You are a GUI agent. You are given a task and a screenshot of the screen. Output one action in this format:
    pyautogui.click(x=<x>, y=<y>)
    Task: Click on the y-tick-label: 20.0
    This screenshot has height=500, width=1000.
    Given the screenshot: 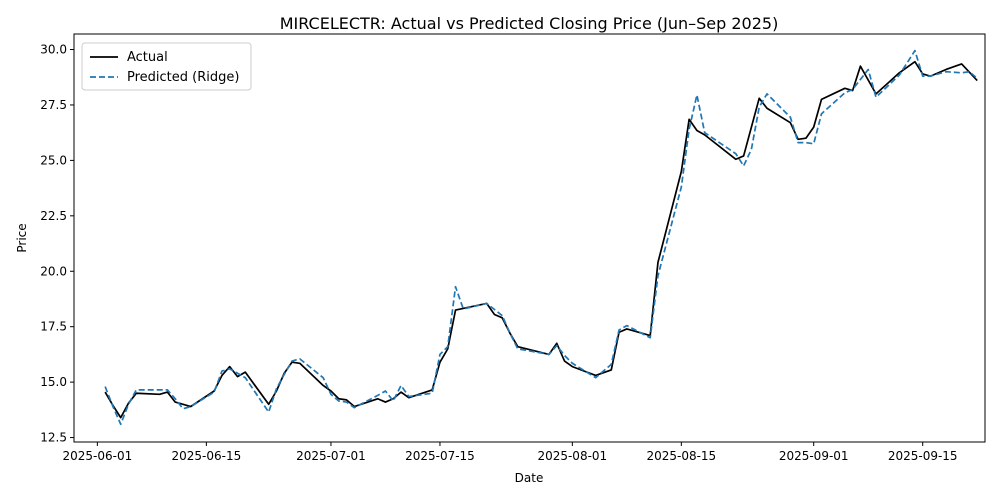 What is the action you would take?
    pyautogui.click(x=53, y=271)
    